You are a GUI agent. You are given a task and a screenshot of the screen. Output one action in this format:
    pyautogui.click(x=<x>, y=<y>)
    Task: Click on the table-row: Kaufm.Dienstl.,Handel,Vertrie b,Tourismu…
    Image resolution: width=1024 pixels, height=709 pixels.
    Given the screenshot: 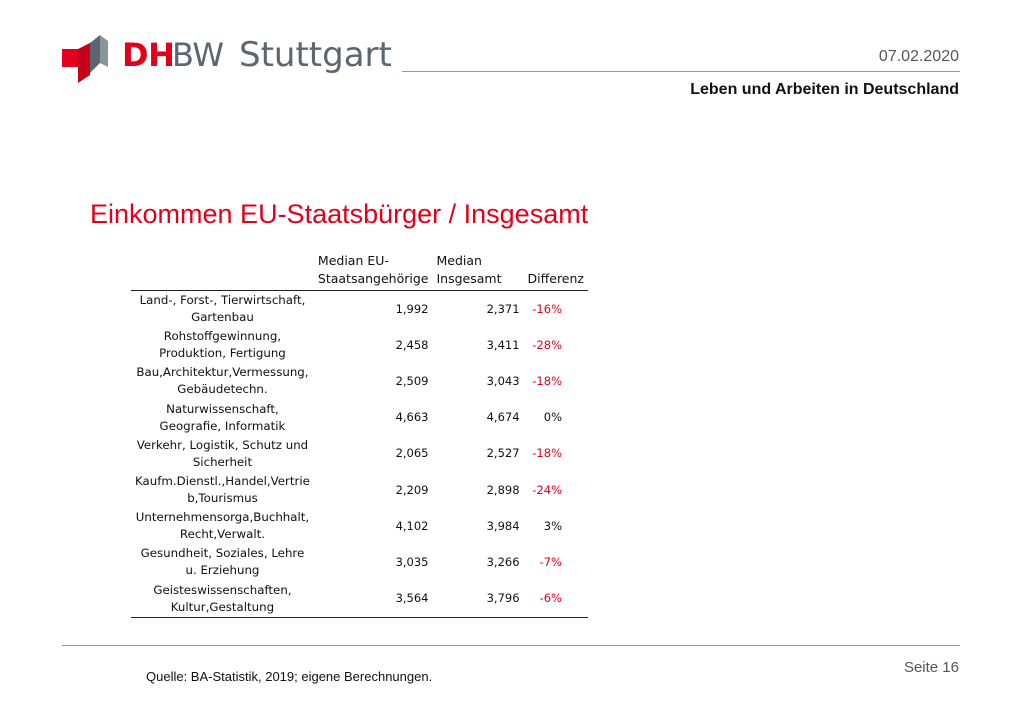 What is the action you would take?
    pyautogui.click(x=359, y=490)
    